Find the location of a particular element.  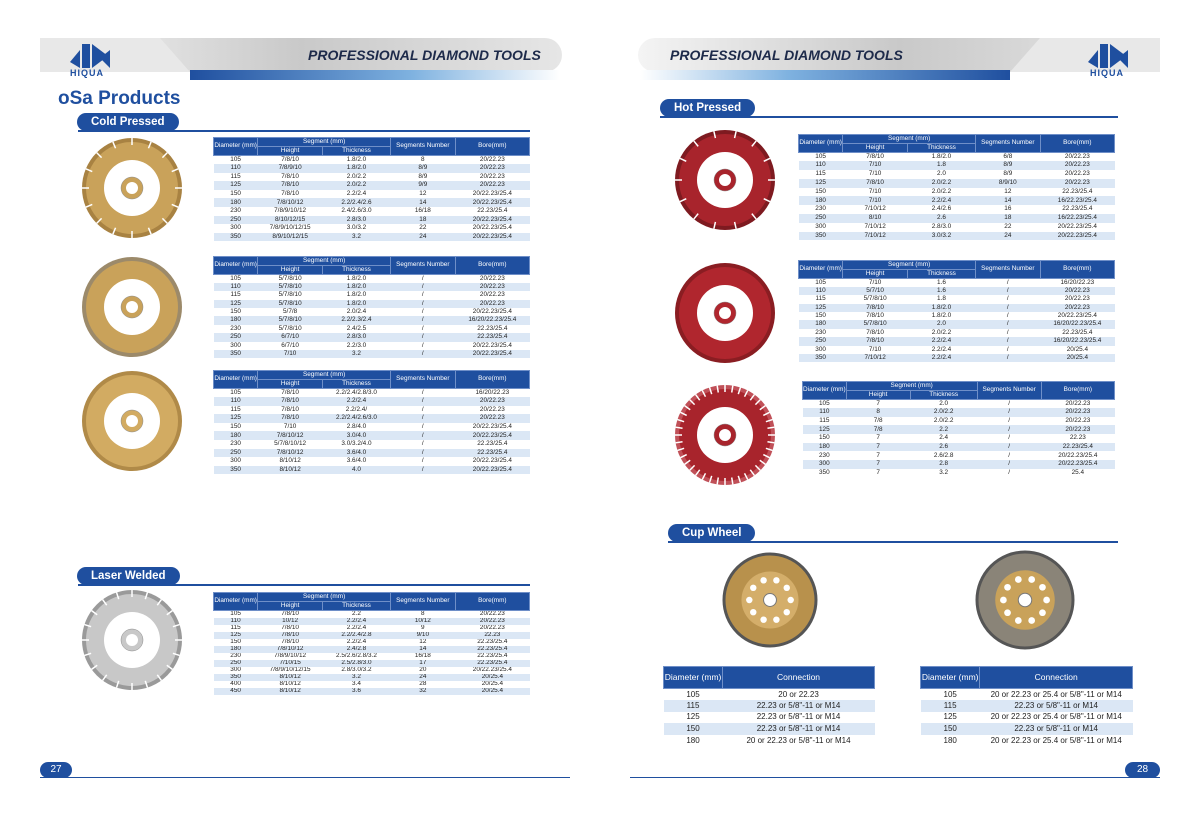

table-row: 300 7/8/9/10/12/15 3.0/3.2 22 20/22.23/25.4 is located at coordinates (371, 228).